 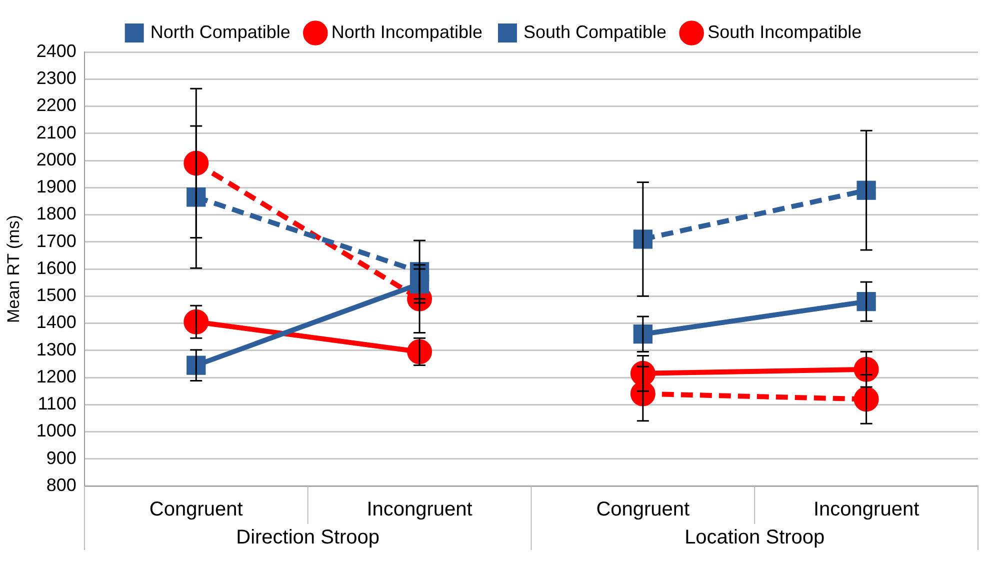 I want to click on y-tick-label: 2400, so click(x=56, y=50).